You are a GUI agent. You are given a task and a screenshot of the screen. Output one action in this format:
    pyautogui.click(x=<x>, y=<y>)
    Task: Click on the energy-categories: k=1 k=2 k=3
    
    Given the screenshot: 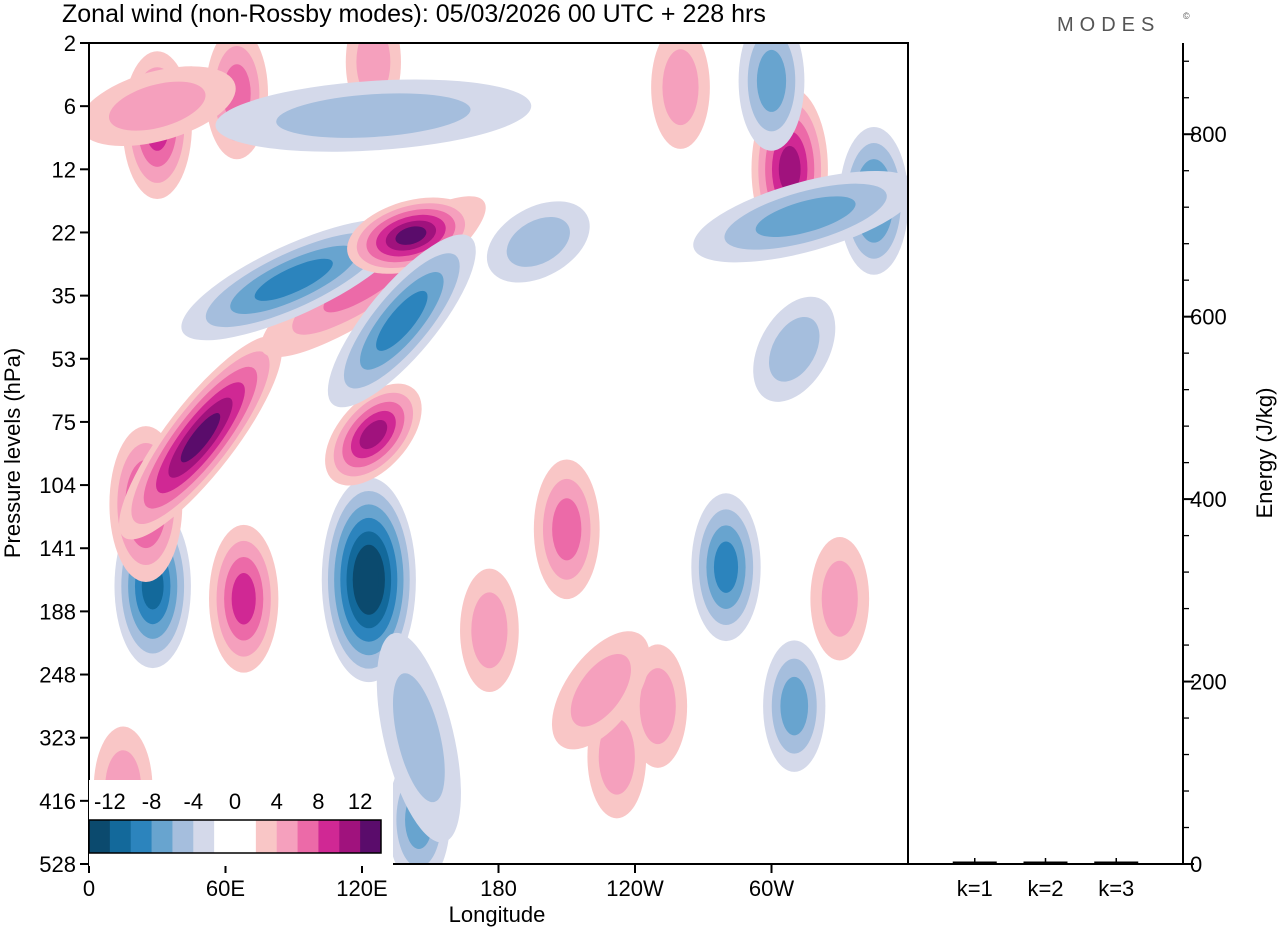 What is the action you would take?
    pyautogui.click(x=1046, y=888)
    